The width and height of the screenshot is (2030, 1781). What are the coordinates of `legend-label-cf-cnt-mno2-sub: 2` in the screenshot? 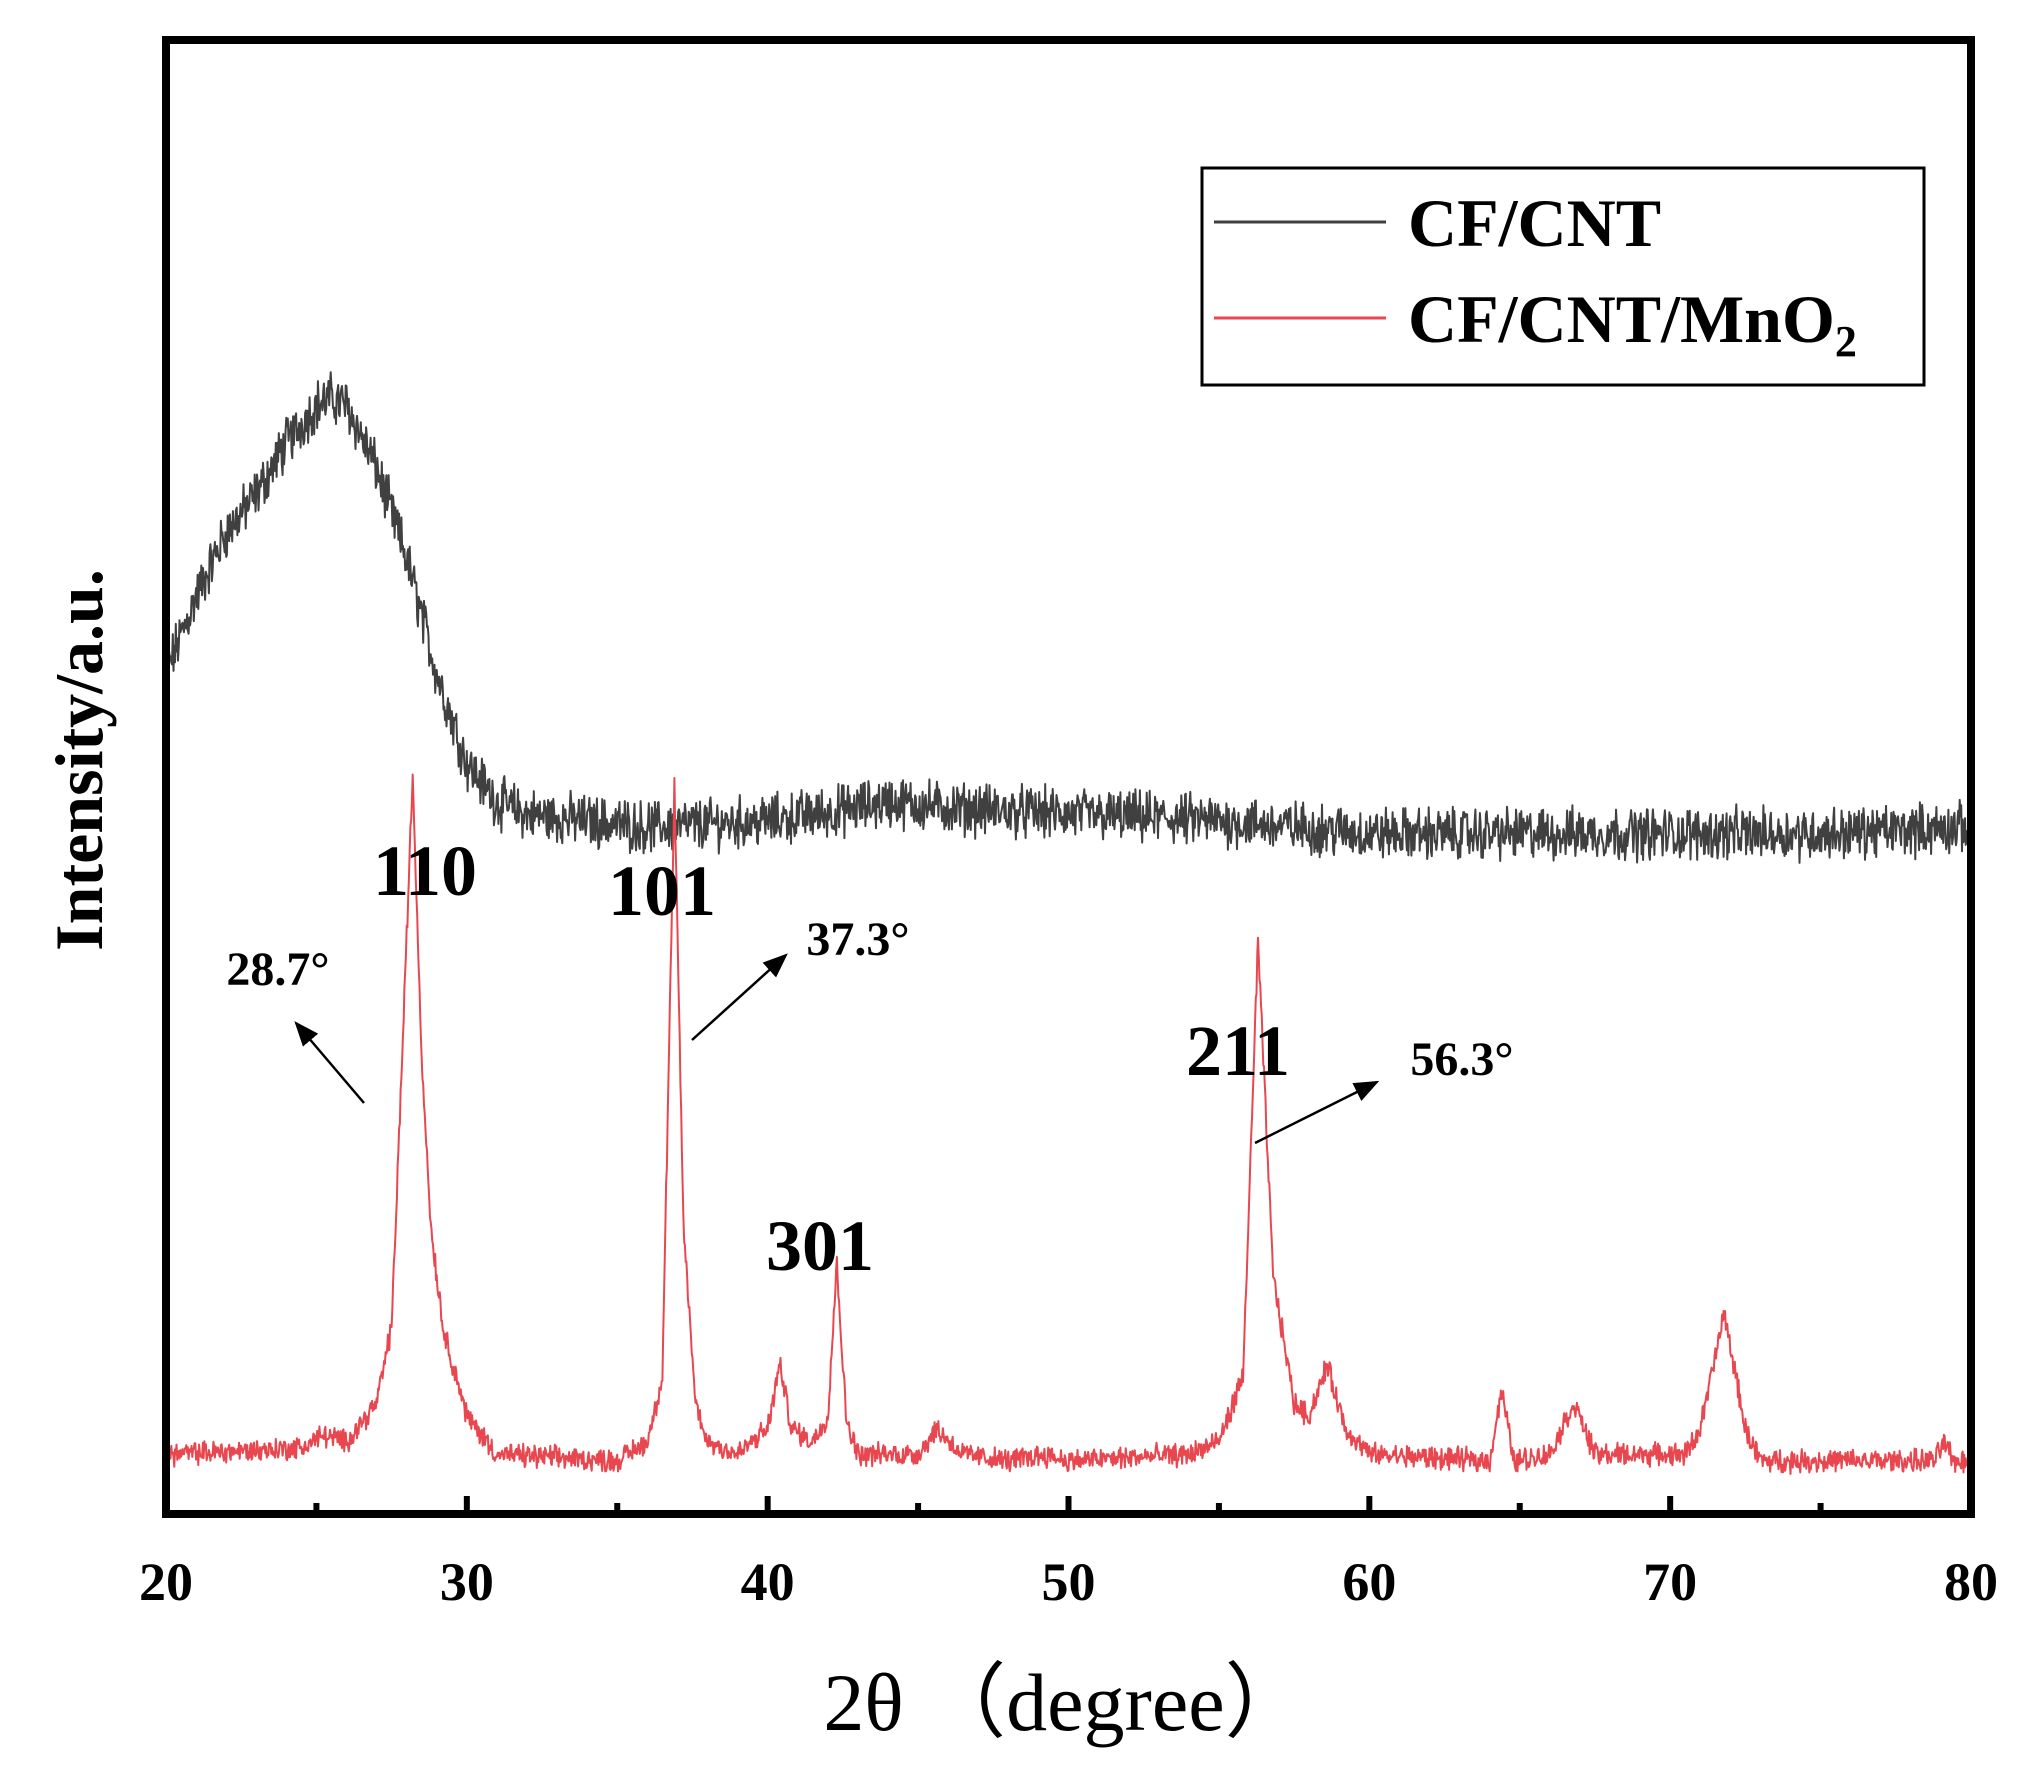 It's located at (1846, 341).